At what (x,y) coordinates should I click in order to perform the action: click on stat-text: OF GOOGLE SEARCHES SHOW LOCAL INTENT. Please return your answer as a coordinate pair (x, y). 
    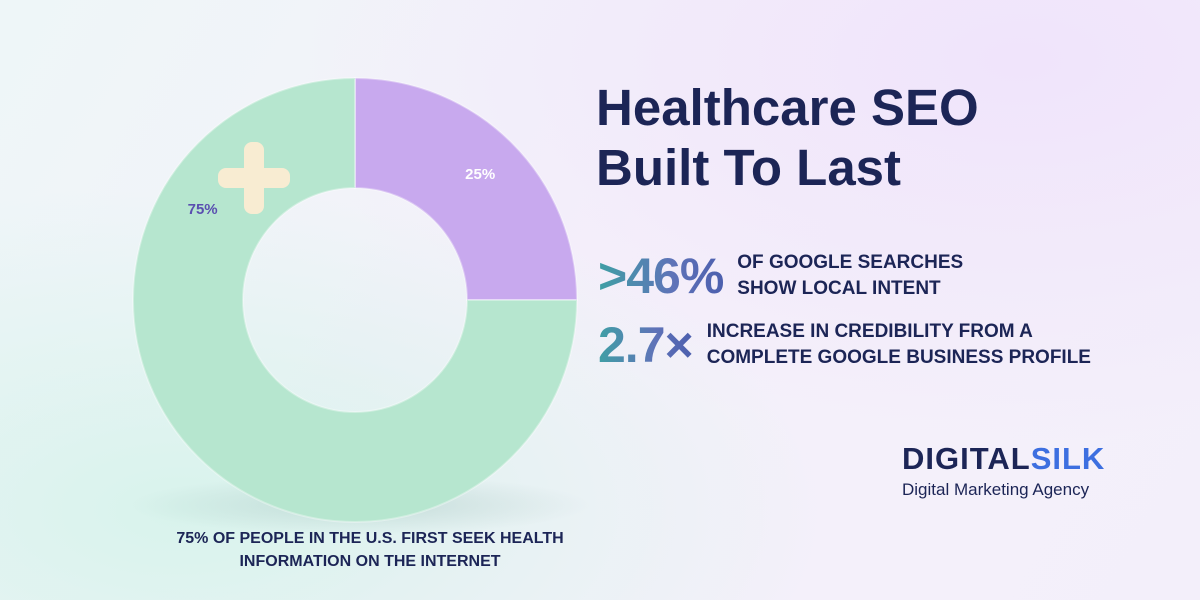
    Looking at the image, I should click on (850, 275).